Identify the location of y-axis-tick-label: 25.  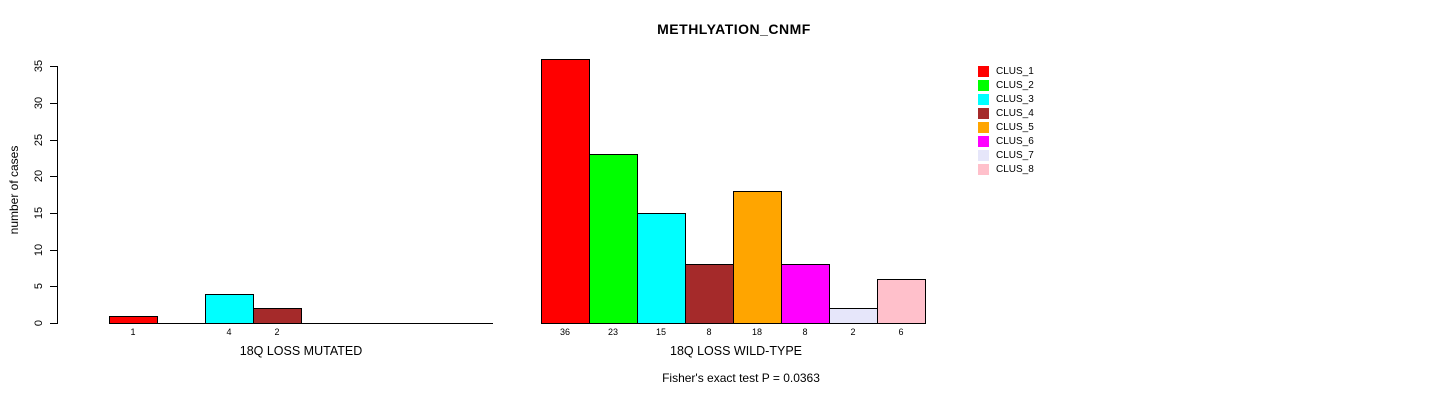
(39, 140).